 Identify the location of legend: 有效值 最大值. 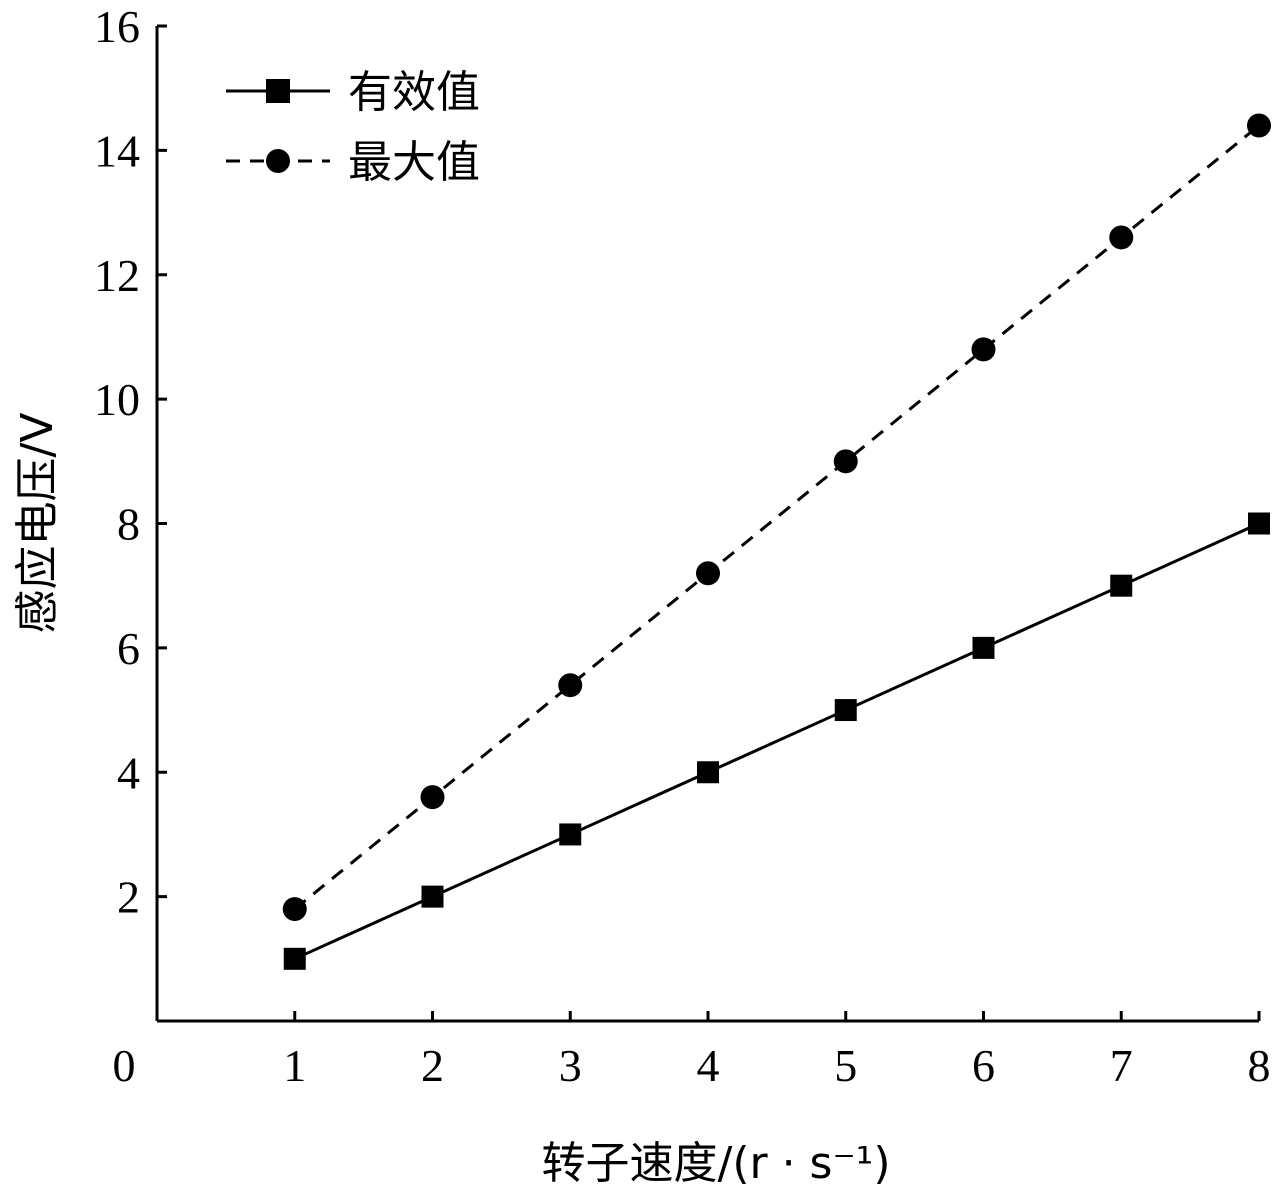
(353, 127).